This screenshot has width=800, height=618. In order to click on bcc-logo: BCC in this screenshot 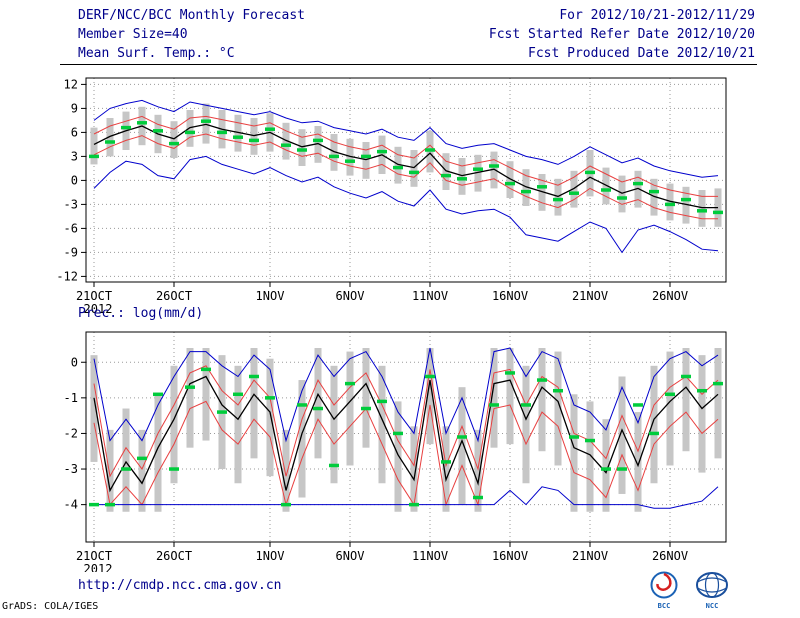, I will do `click(664, 590)`.